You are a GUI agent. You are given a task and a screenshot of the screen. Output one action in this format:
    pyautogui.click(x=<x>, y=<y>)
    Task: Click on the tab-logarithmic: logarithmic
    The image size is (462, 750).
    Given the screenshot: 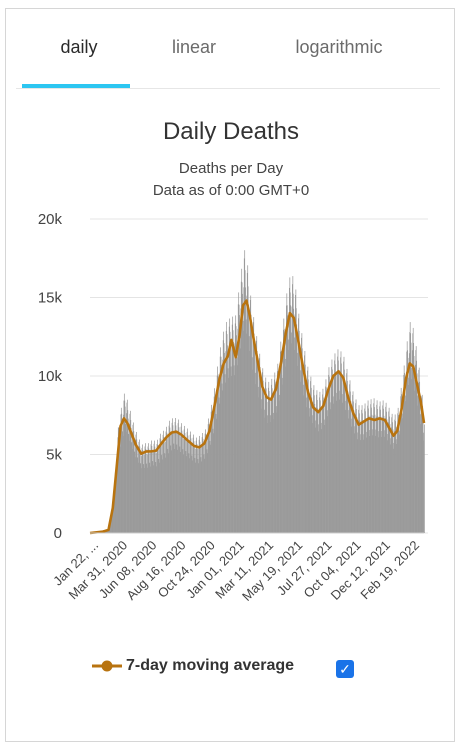 What is the action you would take?
    pyautogui.click(x=339, y=54)
    